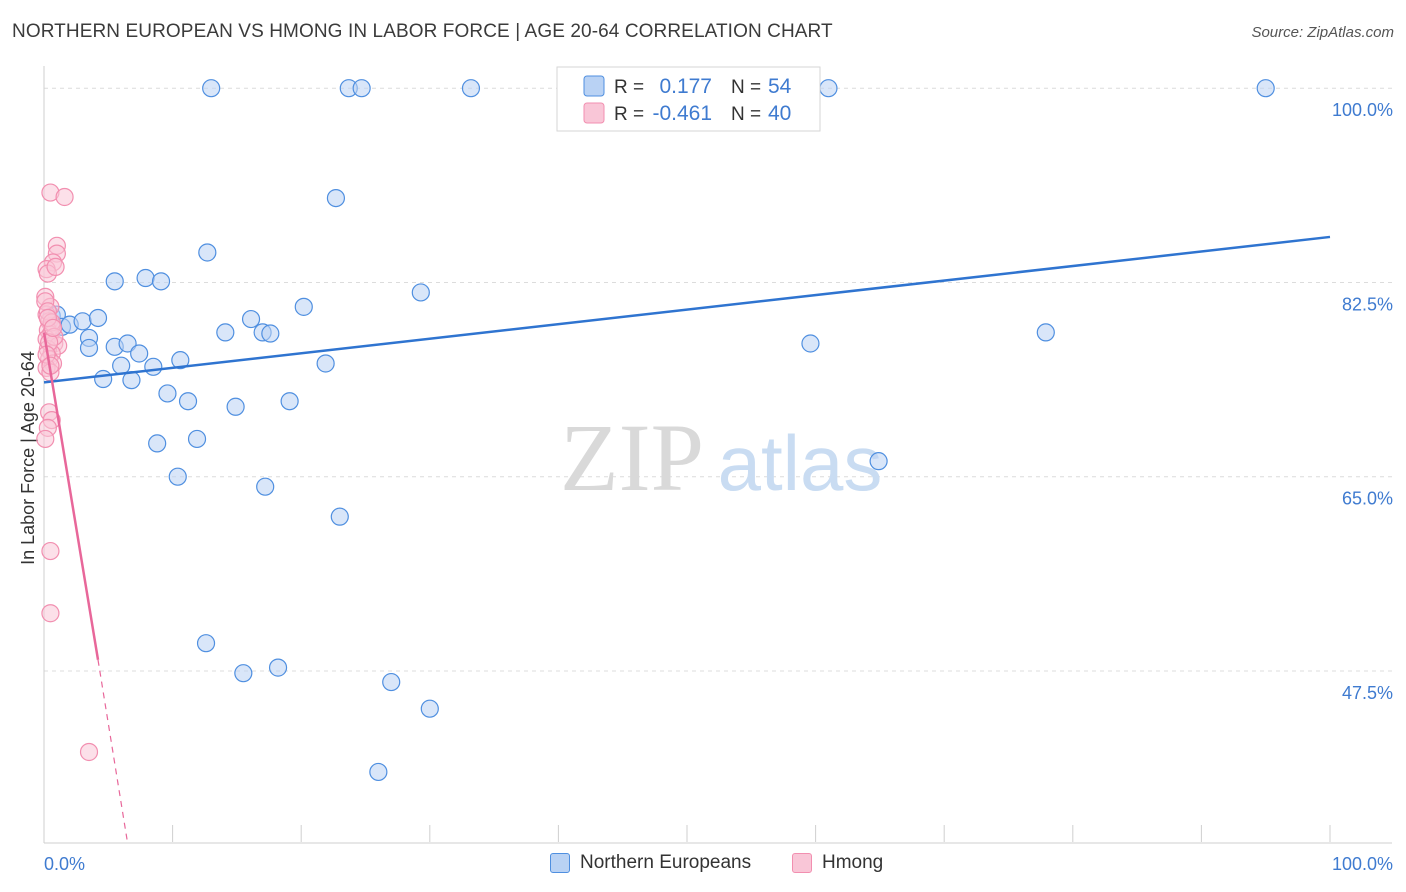  Describe the element at coordinates (594, 86) in the screenshot. I see `stats-legend-swatch-northern-europeans` at that location.